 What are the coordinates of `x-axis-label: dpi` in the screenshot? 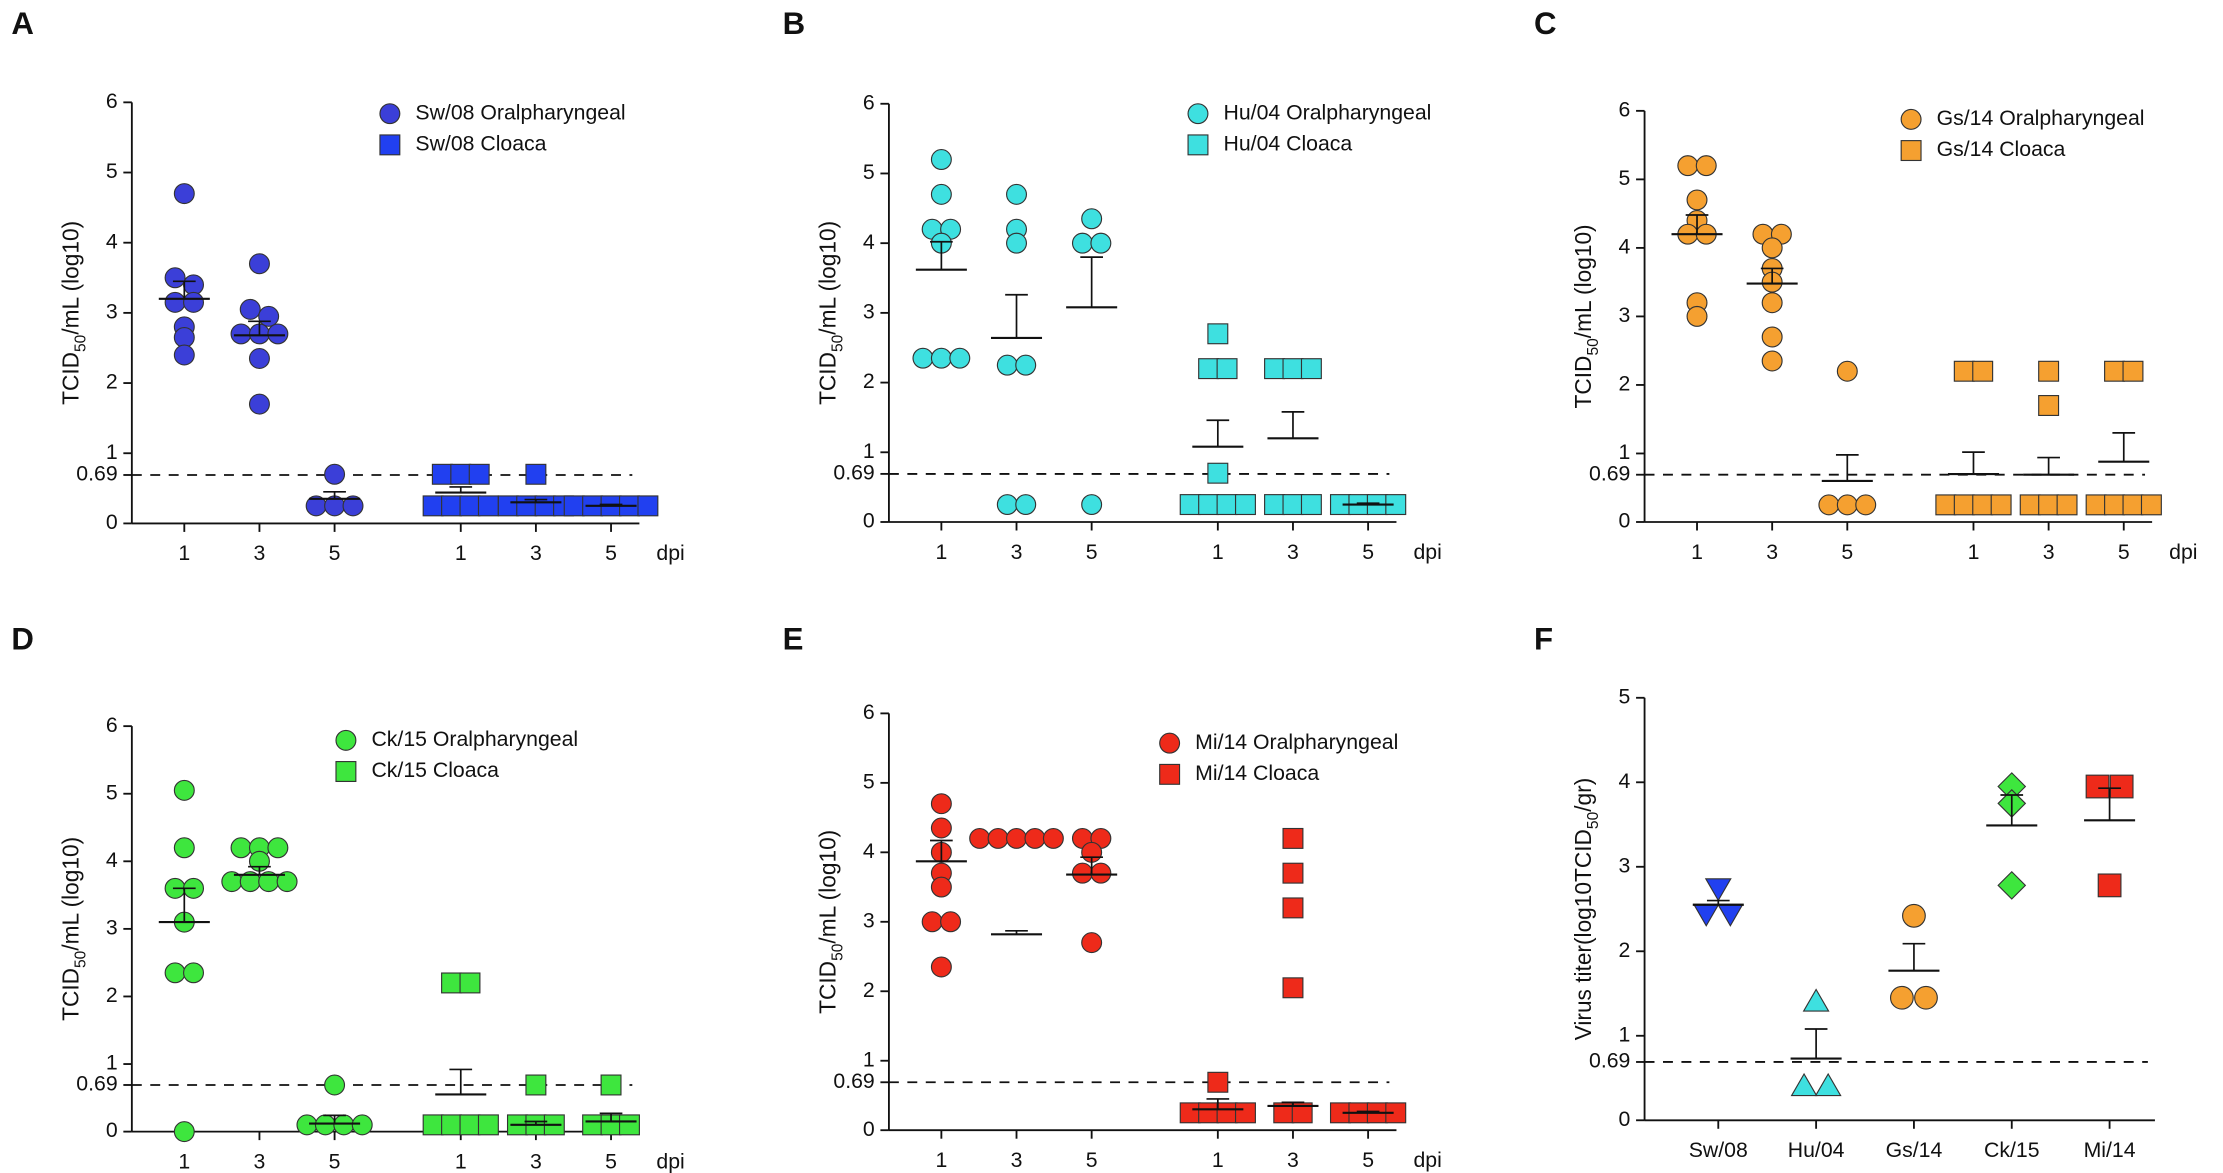 It's located at (2183, 552).